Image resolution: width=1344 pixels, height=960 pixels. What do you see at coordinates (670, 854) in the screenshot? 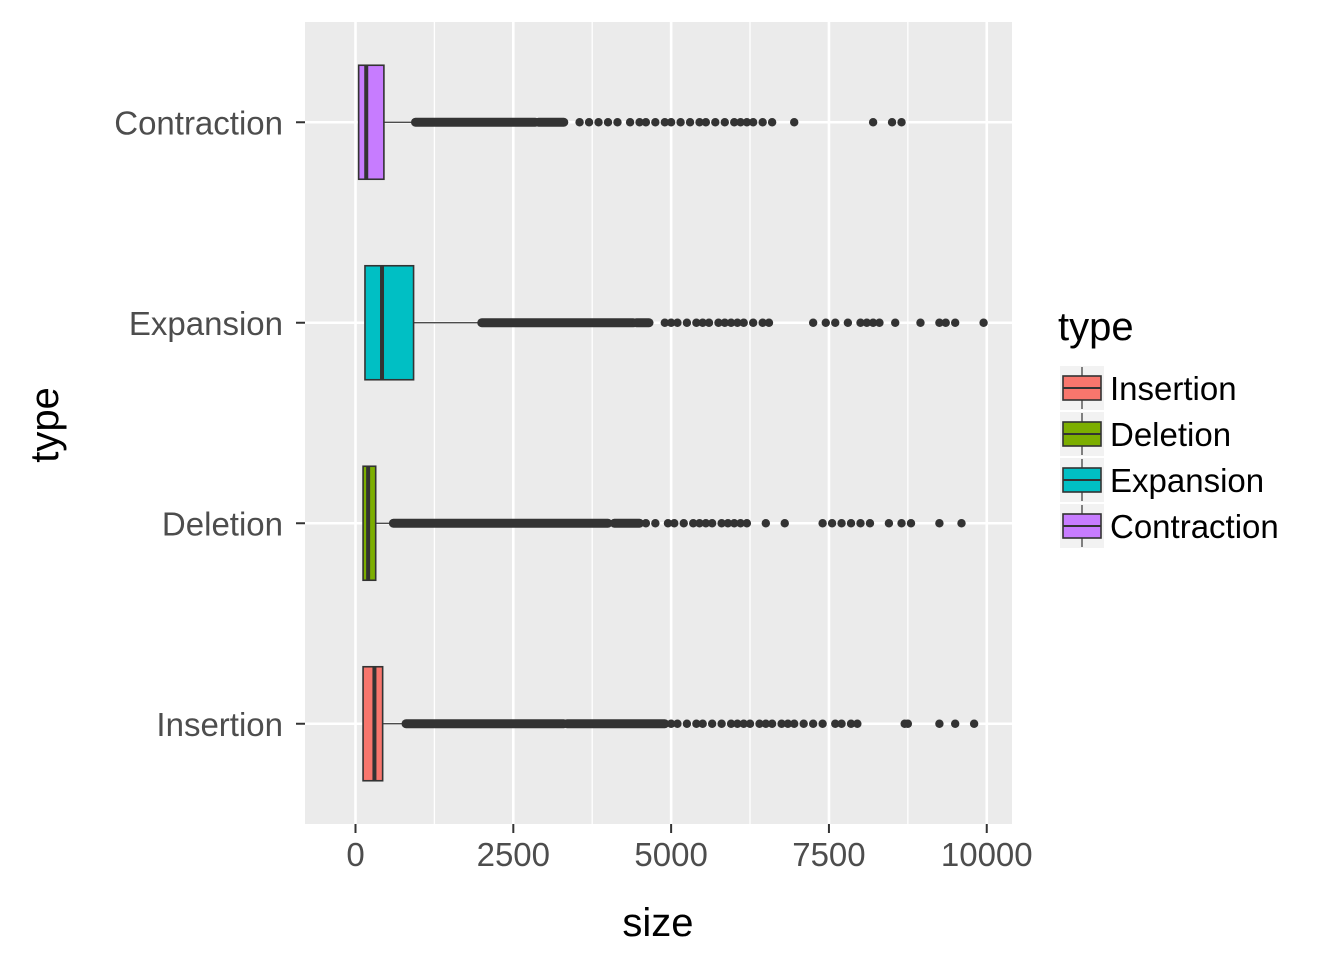
I see `x-tick-label: 5000` at bounding box center [670, 854].